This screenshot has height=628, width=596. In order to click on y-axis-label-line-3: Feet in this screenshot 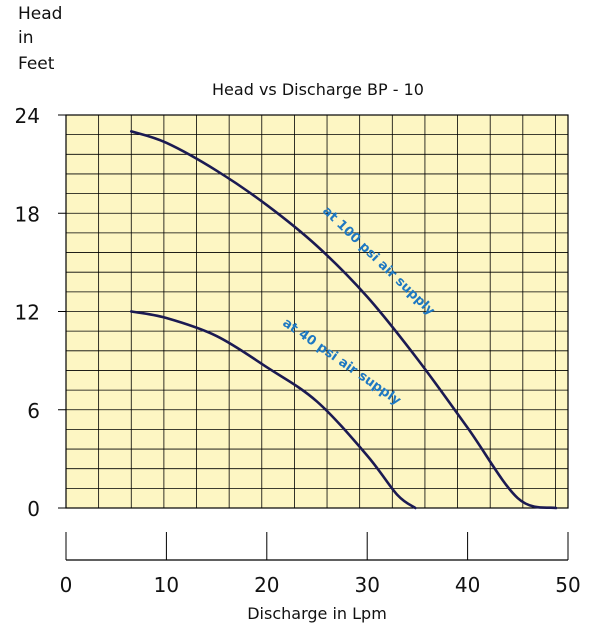, I will do `click(36, 64)`.